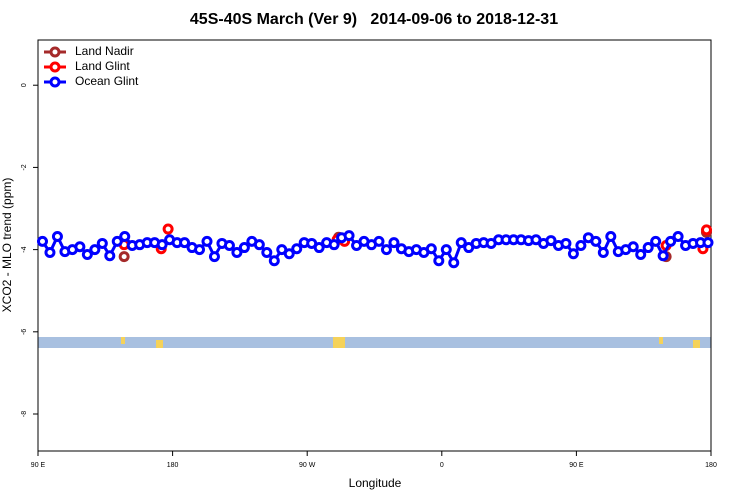 This screenshot has width=750, height=500. What do you see at coordinates (104, 51) in the screenshot?
I see `legend-label: Land Nadir` at bounding box center [104, 51].